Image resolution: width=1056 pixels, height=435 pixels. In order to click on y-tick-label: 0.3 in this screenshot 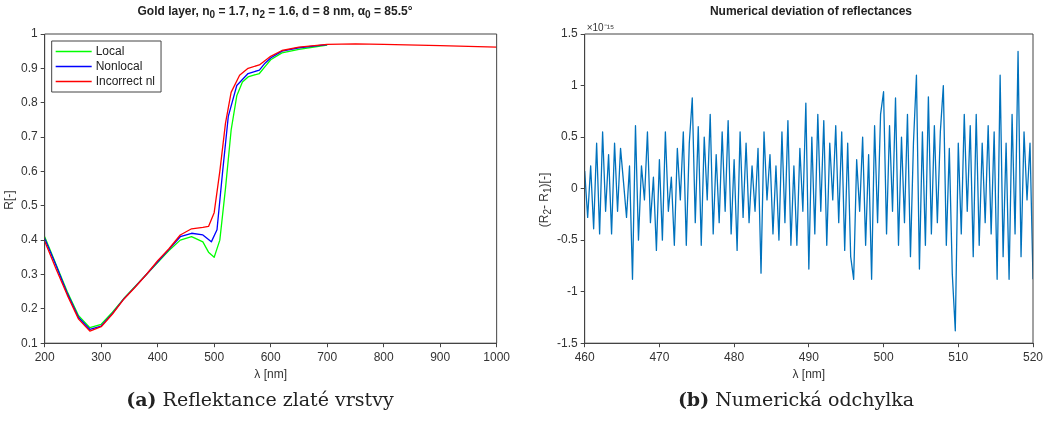, I will do `click(29, 273)`.